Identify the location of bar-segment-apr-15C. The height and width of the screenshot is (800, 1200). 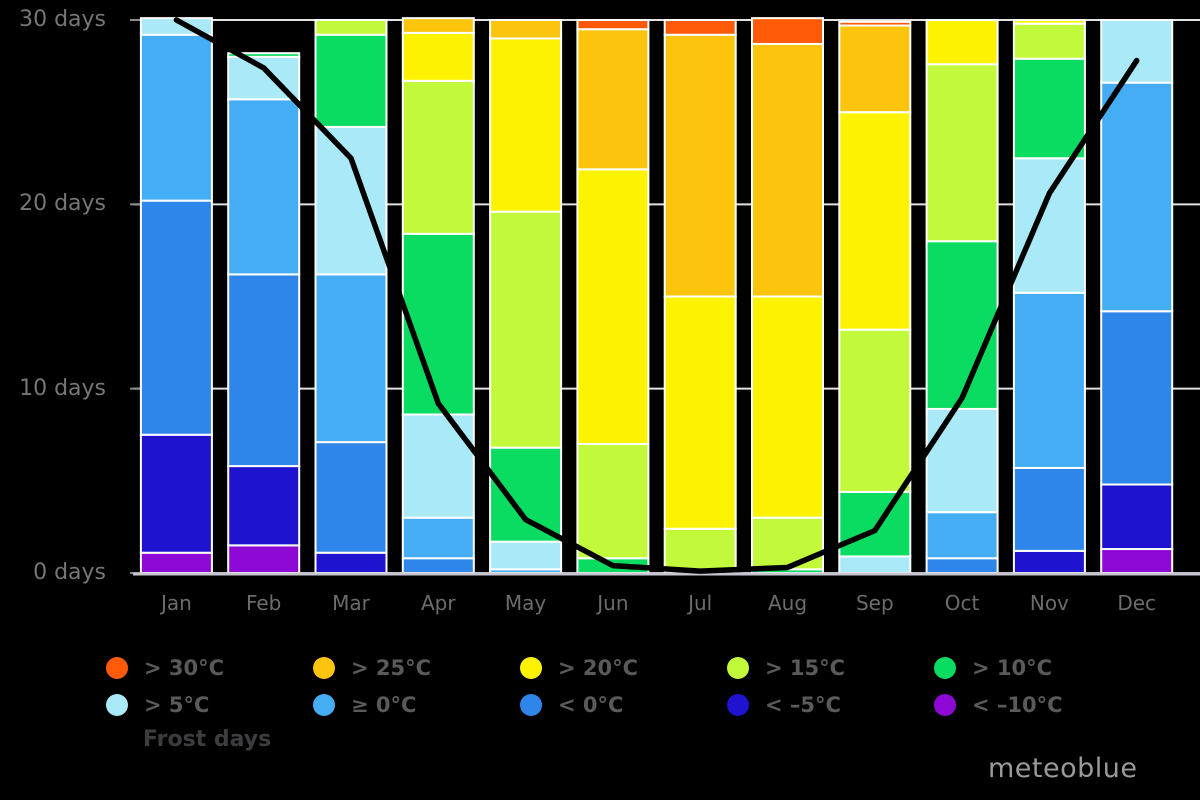
(438, 157).